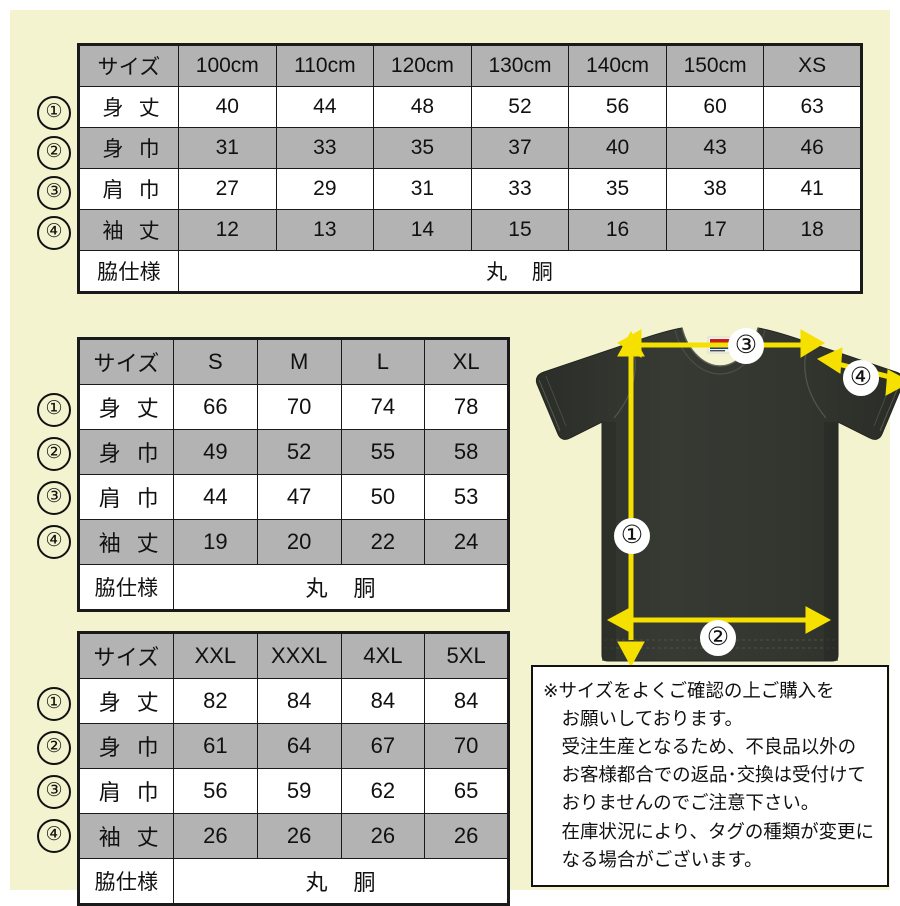  What do you see at coordinates (325, 65) in the screenshot?
I see `header-cell-110cm: 110cm` at bounding box center [325, 65].